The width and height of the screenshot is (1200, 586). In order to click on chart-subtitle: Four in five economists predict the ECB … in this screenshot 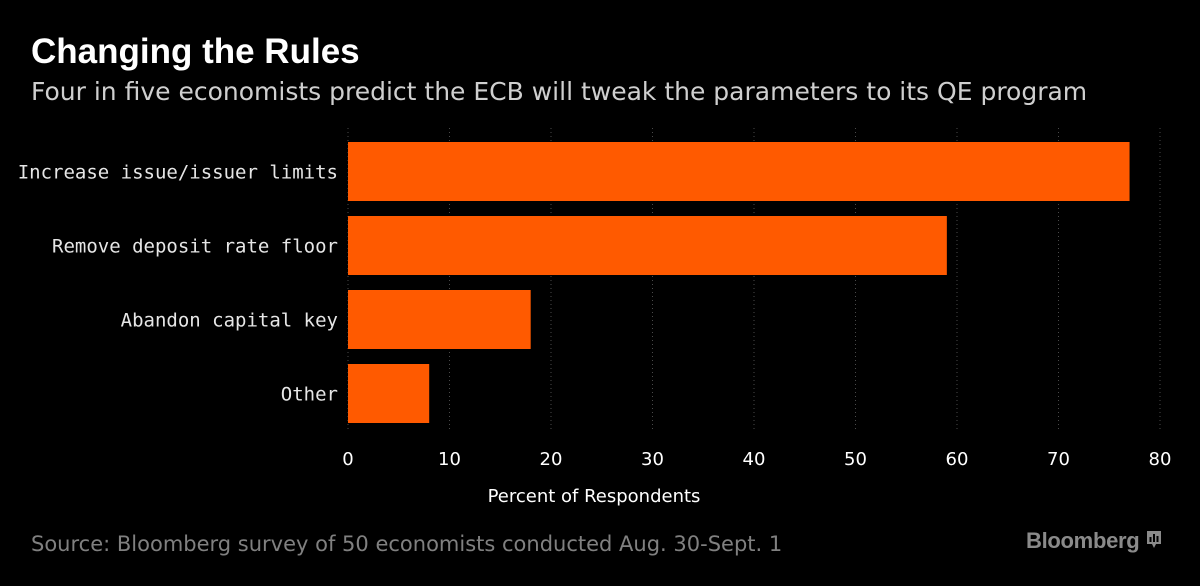, I will do `click(559, 91)`.